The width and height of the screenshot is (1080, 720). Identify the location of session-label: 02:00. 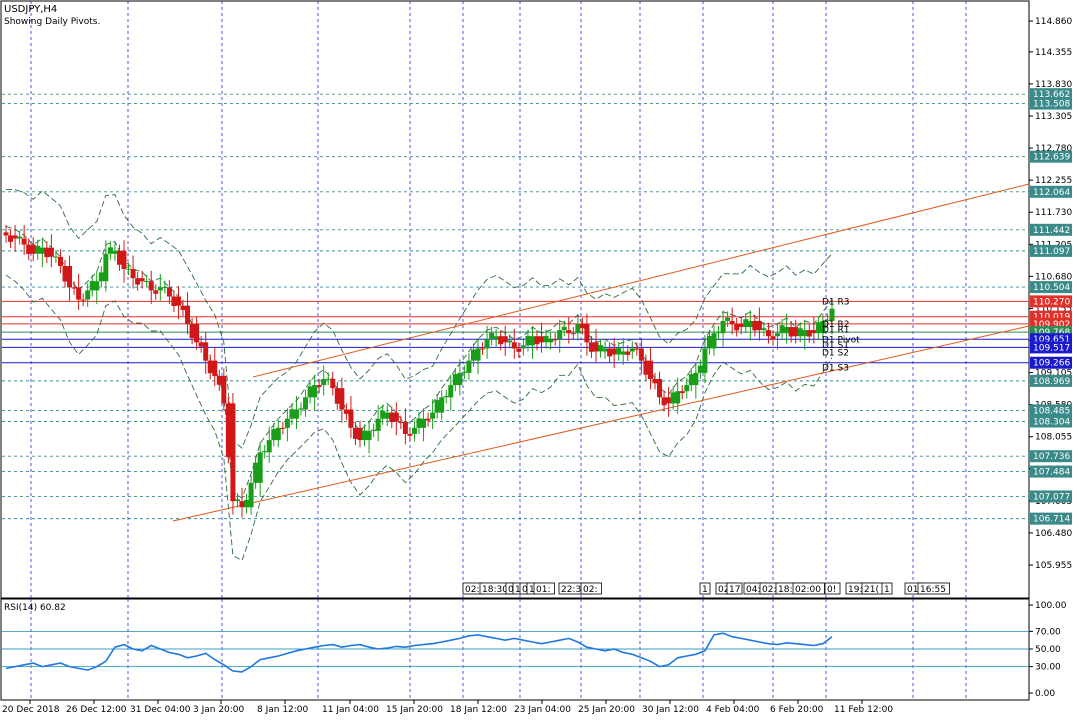
(808, 590).